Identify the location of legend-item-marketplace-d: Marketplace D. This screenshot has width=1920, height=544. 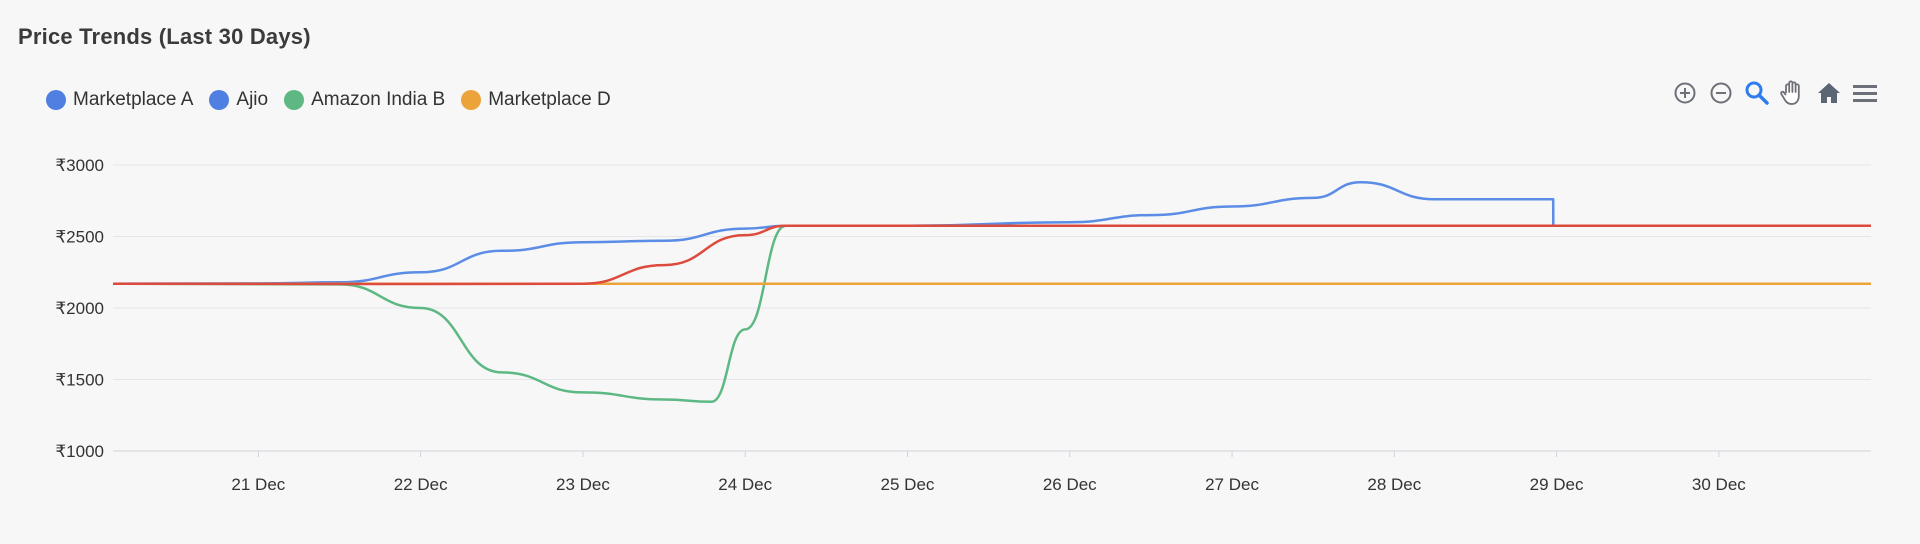
(536, 100).